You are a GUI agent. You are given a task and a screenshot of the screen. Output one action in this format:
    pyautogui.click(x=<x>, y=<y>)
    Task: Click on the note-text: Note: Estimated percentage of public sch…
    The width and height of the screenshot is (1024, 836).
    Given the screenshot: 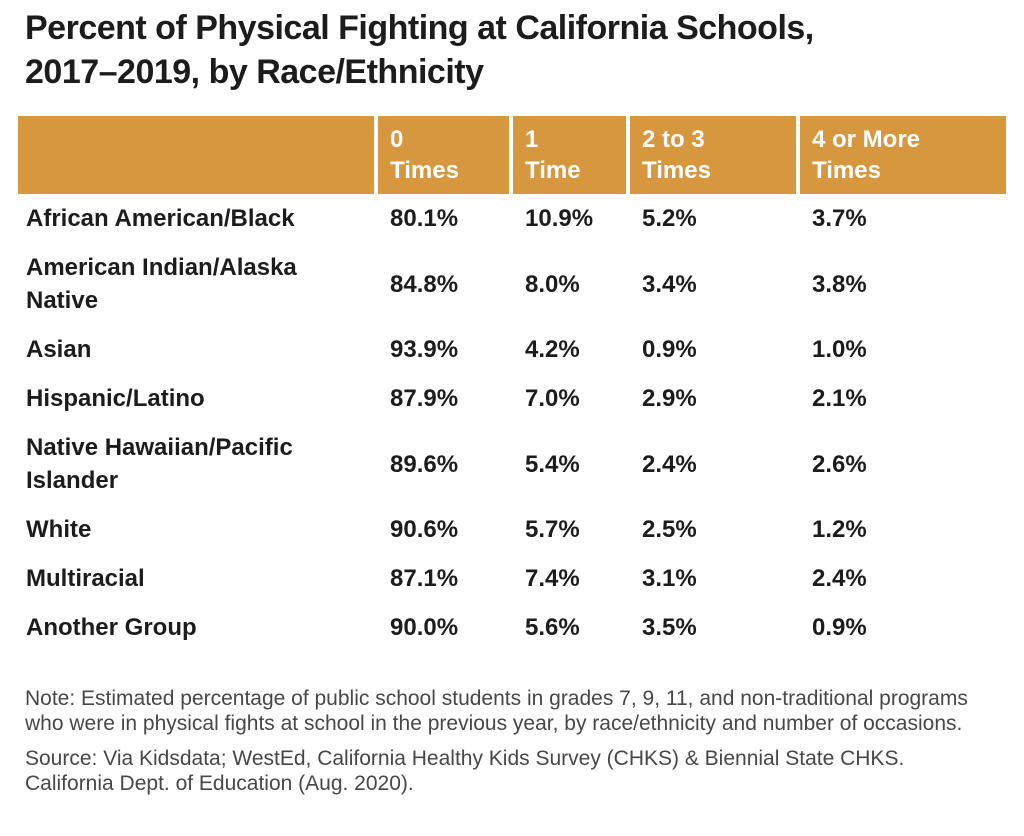 What is the action you would take?
    pyautogui.click(x=496, y=711)
    